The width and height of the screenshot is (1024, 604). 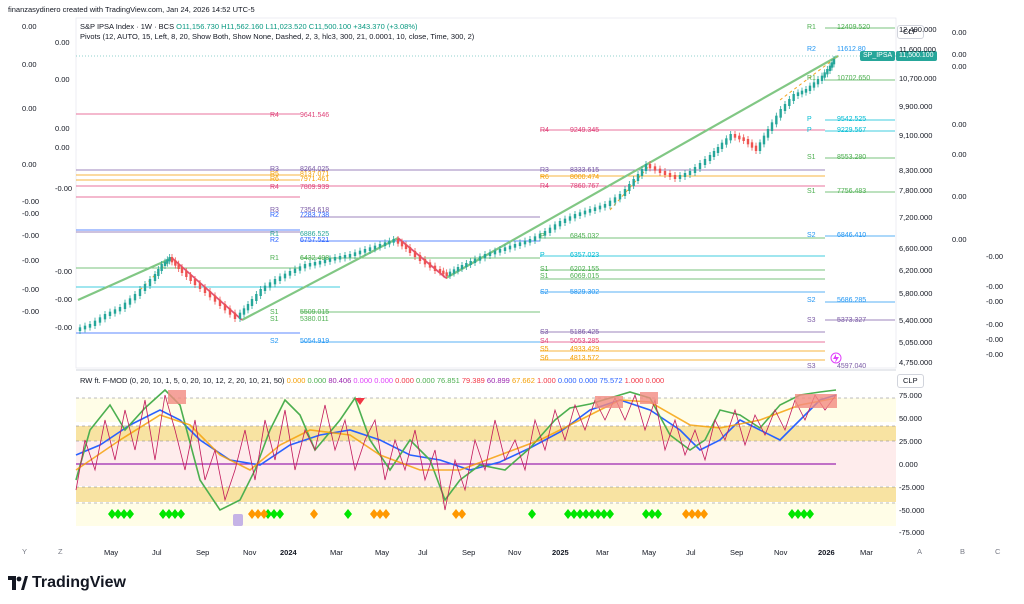 What do you see at coordinates (570, 276) in the screenshot?
I see `pivot-label: S1 6069.015` at bounding box center [570, 276].